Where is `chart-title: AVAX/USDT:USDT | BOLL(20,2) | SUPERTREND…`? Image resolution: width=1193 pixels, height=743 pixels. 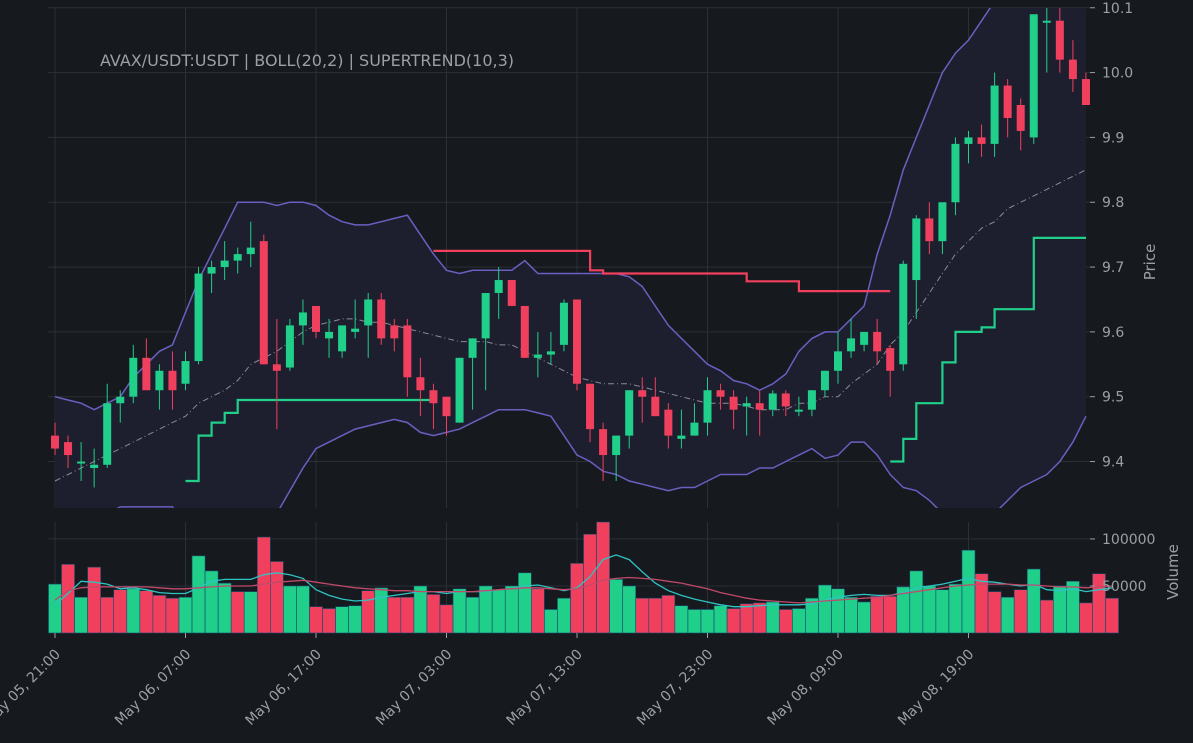
chart-title: AVAX/USDT:USDT | BOLL(20,2) | SUPERTREND… is located at coordinates (307, 60).